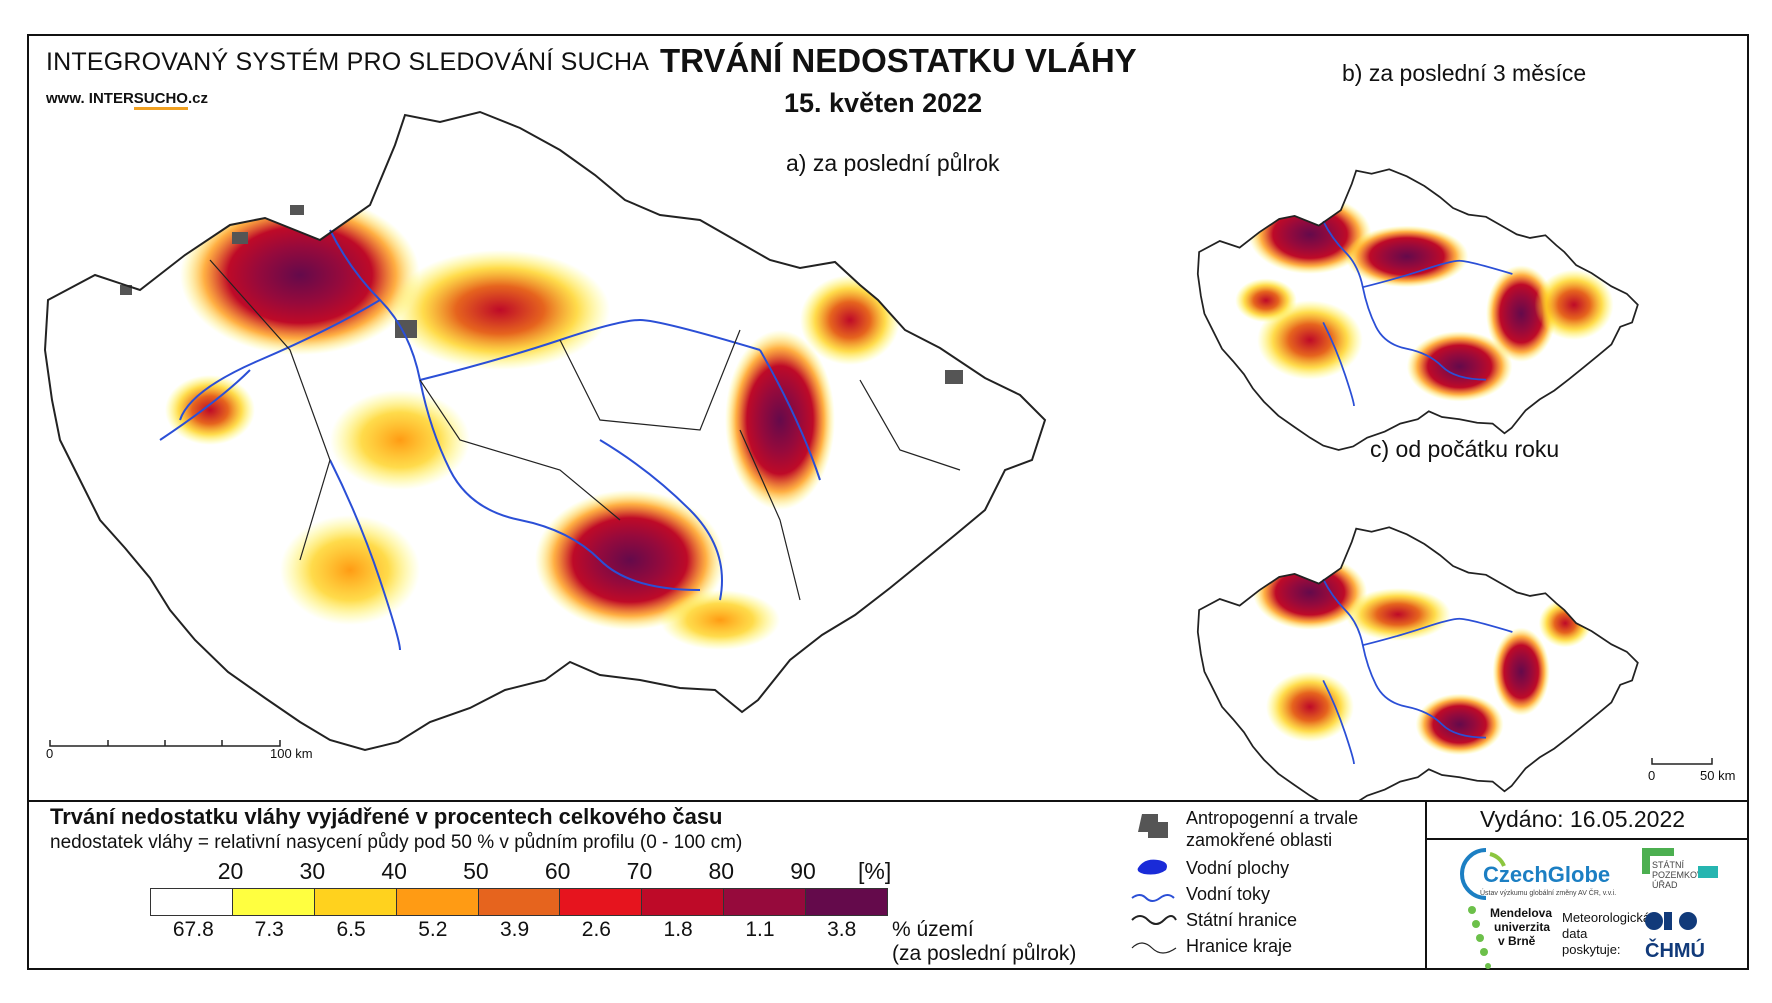  I want to click on legend-threshold-label: 70, so click(639, 871).